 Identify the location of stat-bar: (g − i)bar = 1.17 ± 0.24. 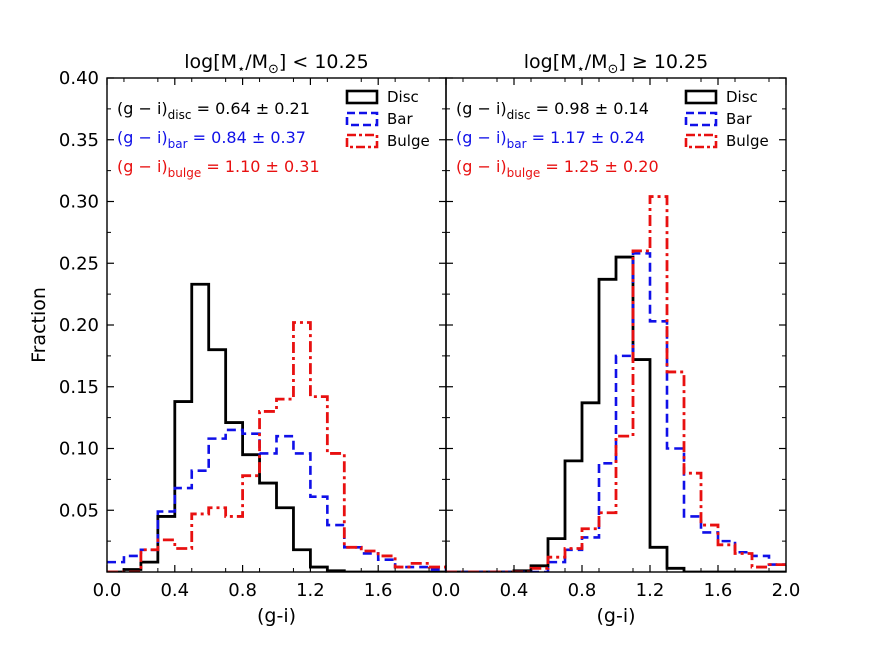
(550, 139).